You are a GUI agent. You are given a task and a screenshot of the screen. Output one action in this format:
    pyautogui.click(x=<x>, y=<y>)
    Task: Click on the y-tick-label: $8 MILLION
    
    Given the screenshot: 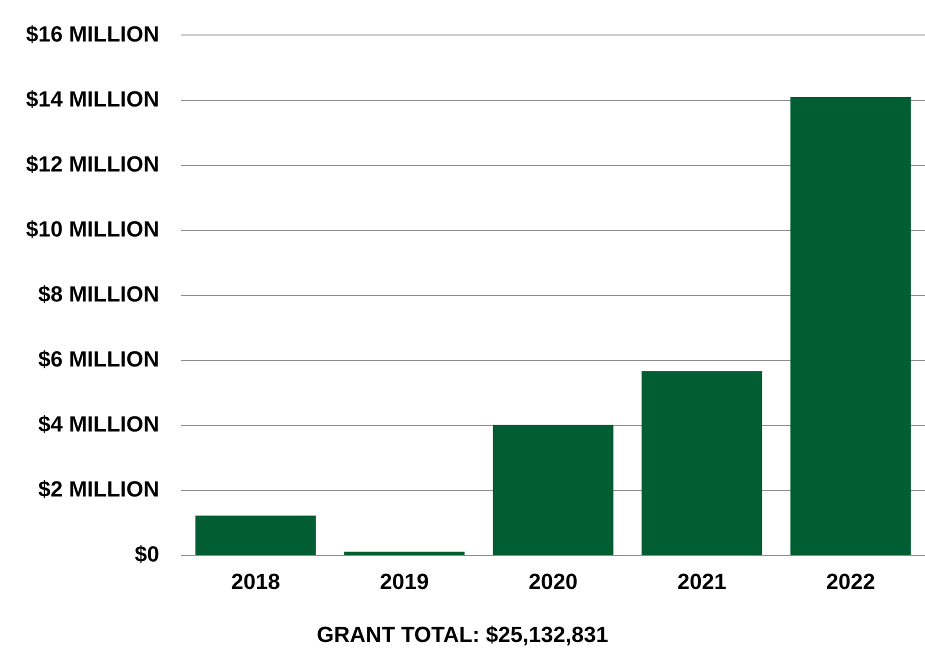 What is the action you would take?
    pyautogui.click(x=99, y=293)
    